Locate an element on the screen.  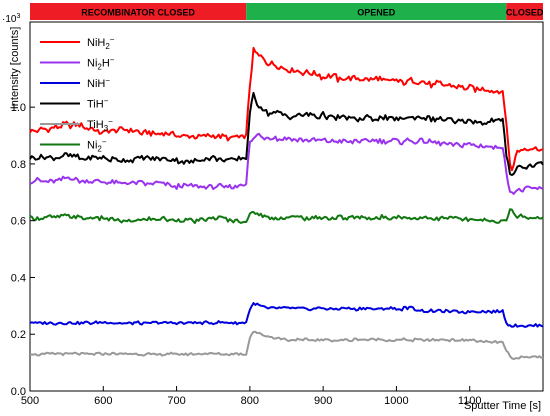
y-tick-label: 1.0 is located at coordinates (18, 108).